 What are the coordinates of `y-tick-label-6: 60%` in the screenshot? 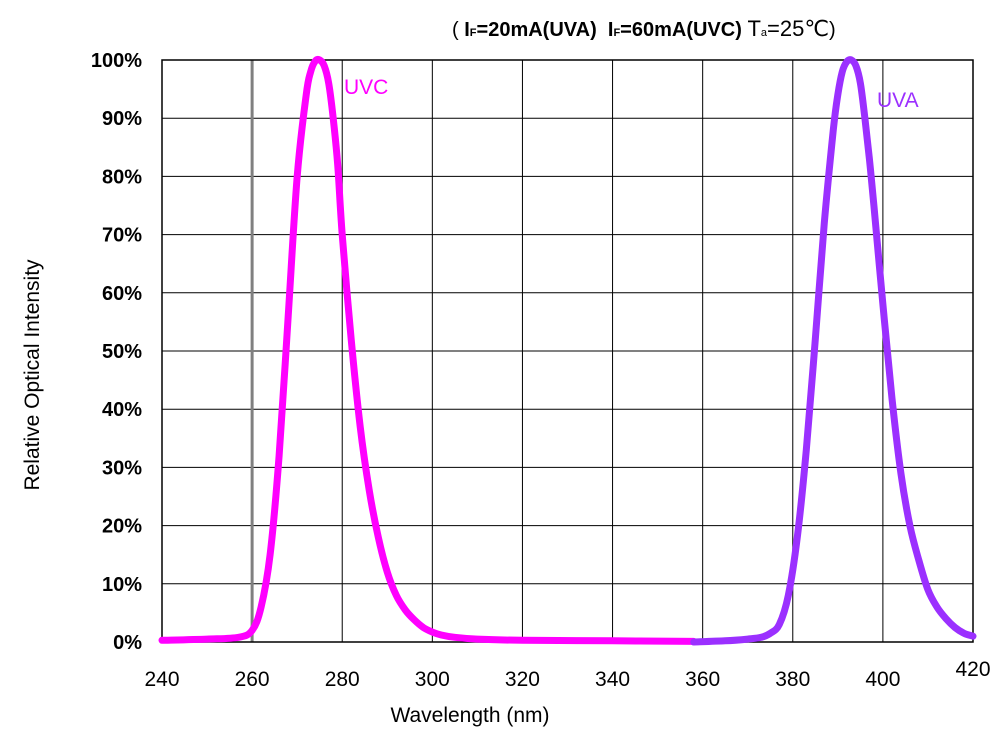 It's located at (122, 294).